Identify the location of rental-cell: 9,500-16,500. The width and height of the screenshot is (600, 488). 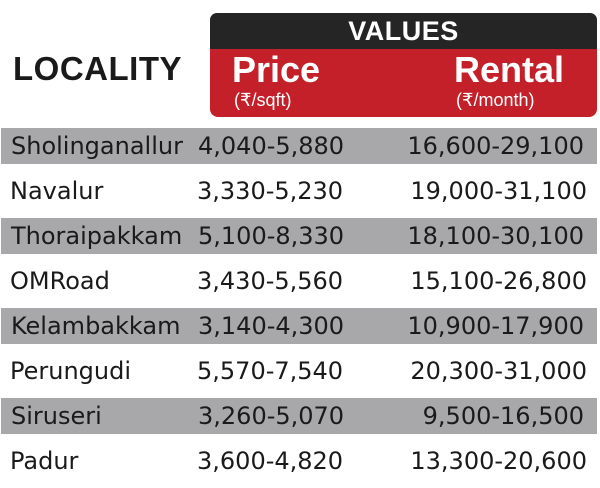
(503, 416).